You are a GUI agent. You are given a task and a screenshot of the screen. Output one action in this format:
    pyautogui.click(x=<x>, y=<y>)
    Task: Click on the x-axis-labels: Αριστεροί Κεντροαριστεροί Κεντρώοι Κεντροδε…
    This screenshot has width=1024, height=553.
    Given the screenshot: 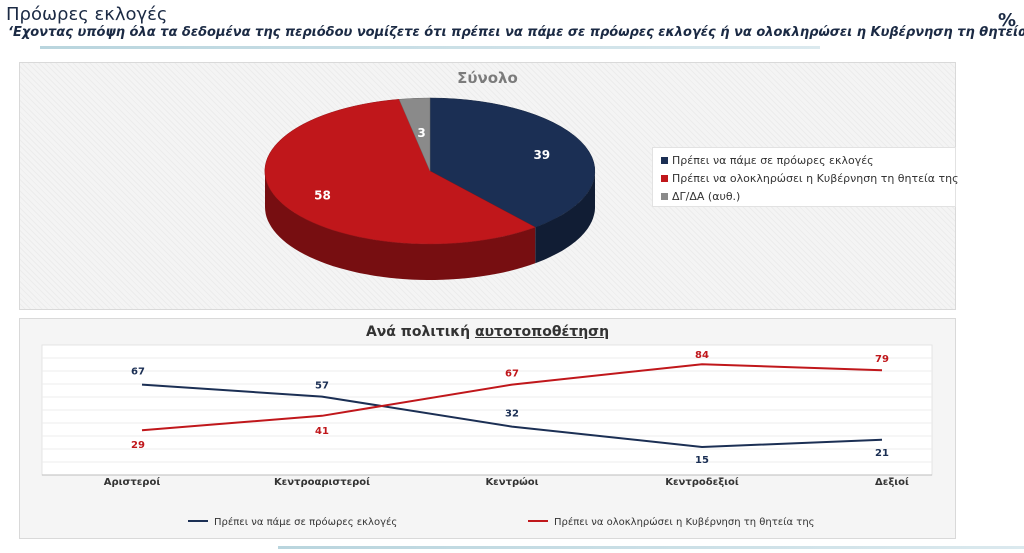 What is the action you would take?
    pyautogui.click(x=506, y=482)
    